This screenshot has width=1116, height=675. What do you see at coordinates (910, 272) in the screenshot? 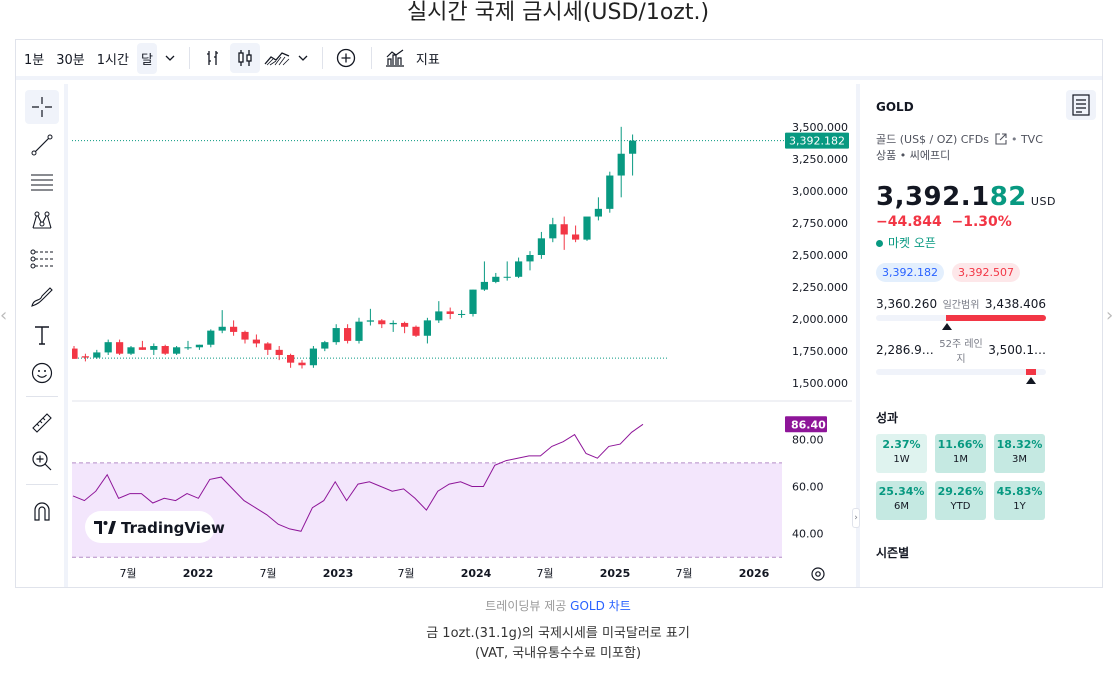
I see `bid-price: 3,392.182` at bounding box center [910, 272].